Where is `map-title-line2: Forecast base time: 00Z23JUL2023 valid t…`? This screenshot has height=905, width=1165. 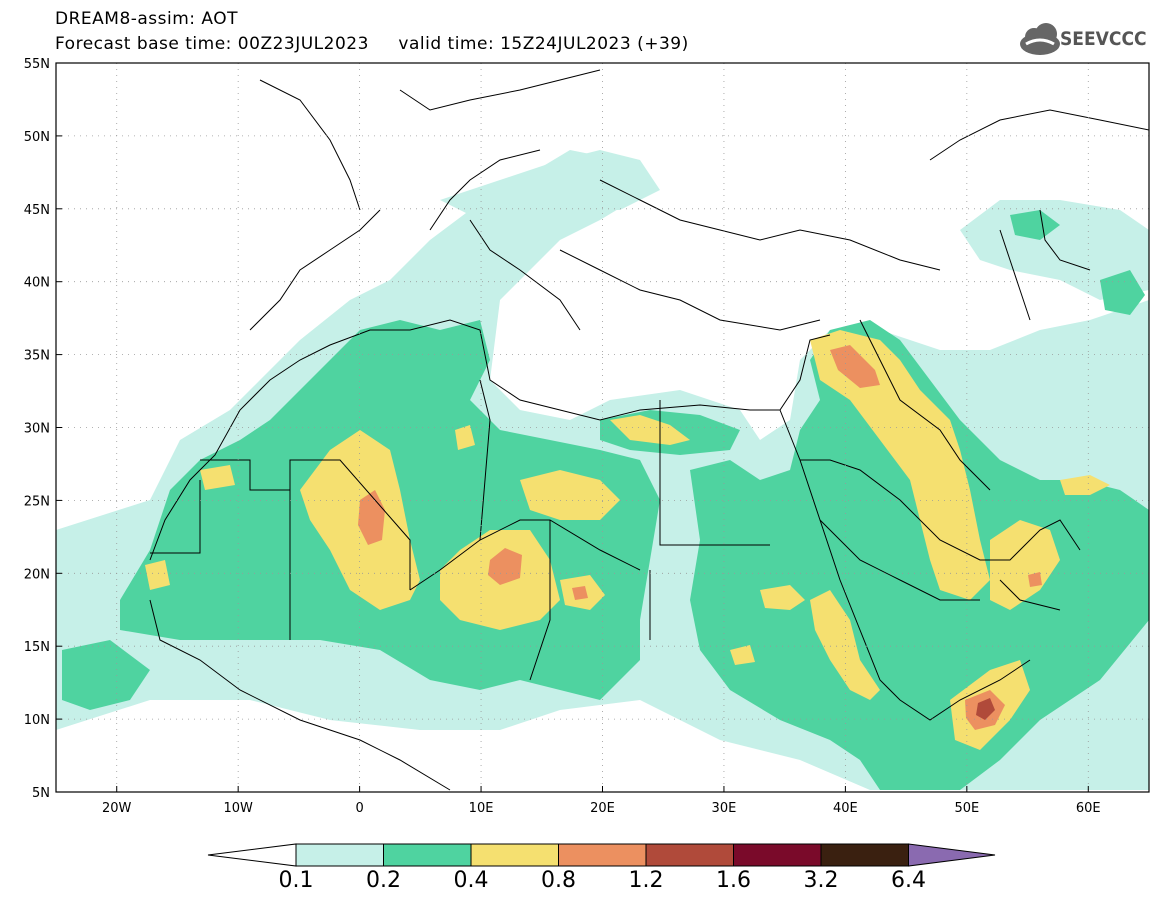 map-title-line2: Forecast base time: 00Z23JUL2023 valid t… is located at coordinates (372, 44).